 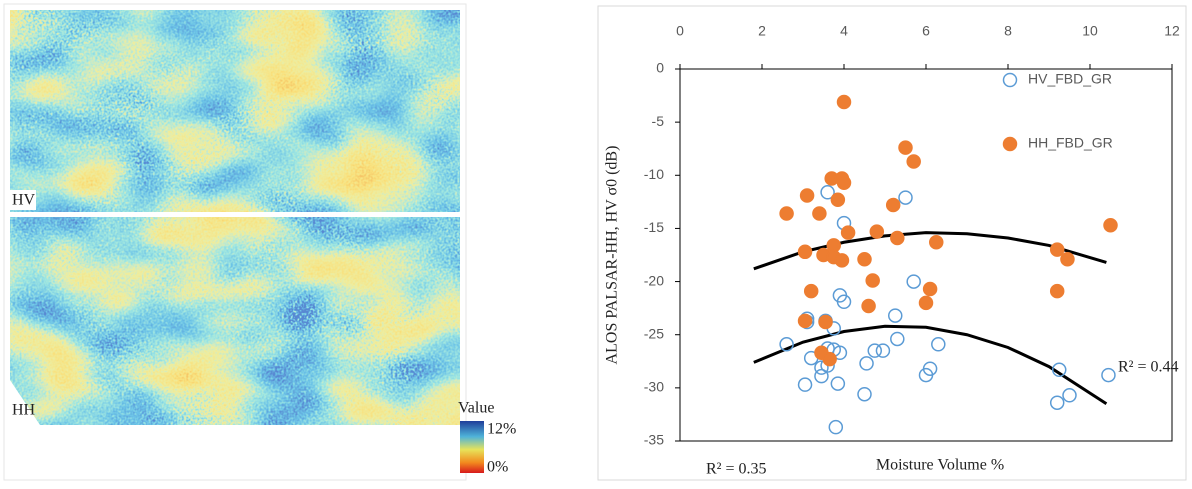 What do you see at coordinates (762, 31) in the screenshot?
I see `x-tick-label: 2` at bounding box center [762, 31].